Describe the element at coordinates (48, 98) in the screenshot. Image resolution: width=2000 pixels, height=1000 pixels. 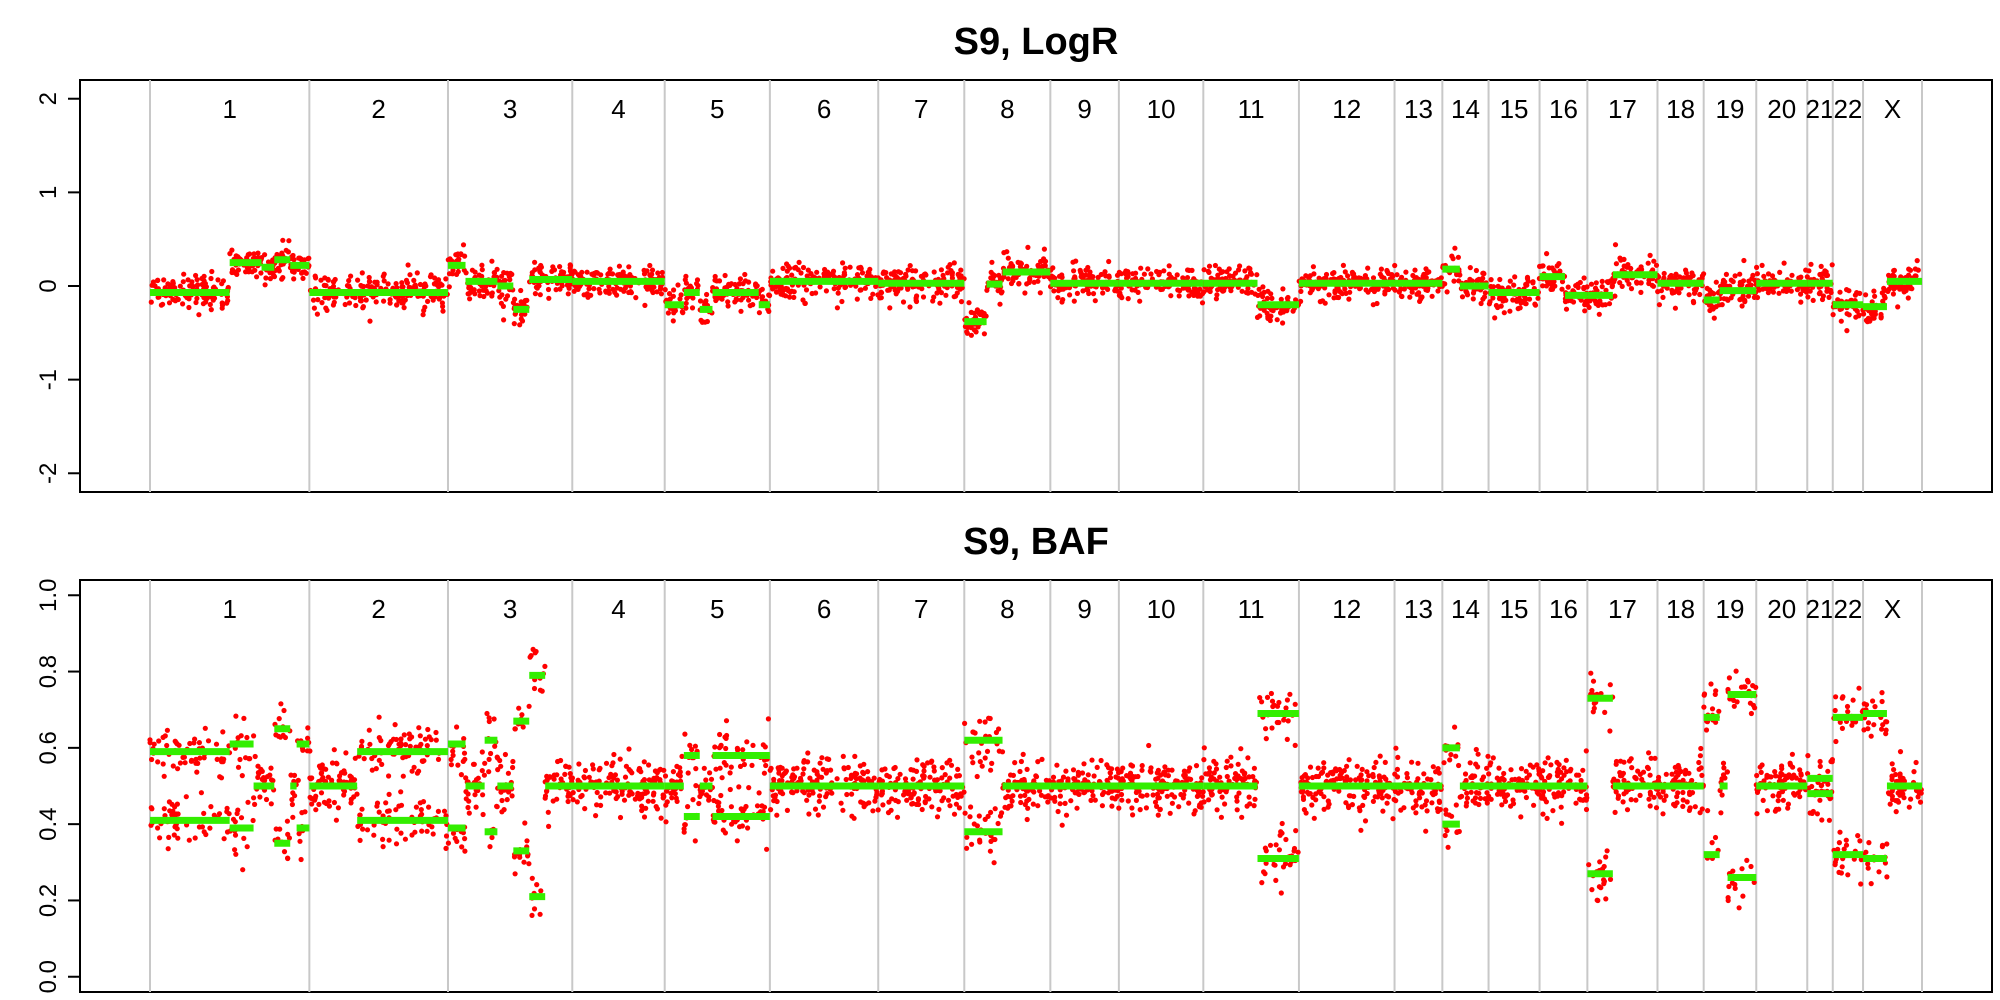
I see `y-tick-label: 2` at that location.